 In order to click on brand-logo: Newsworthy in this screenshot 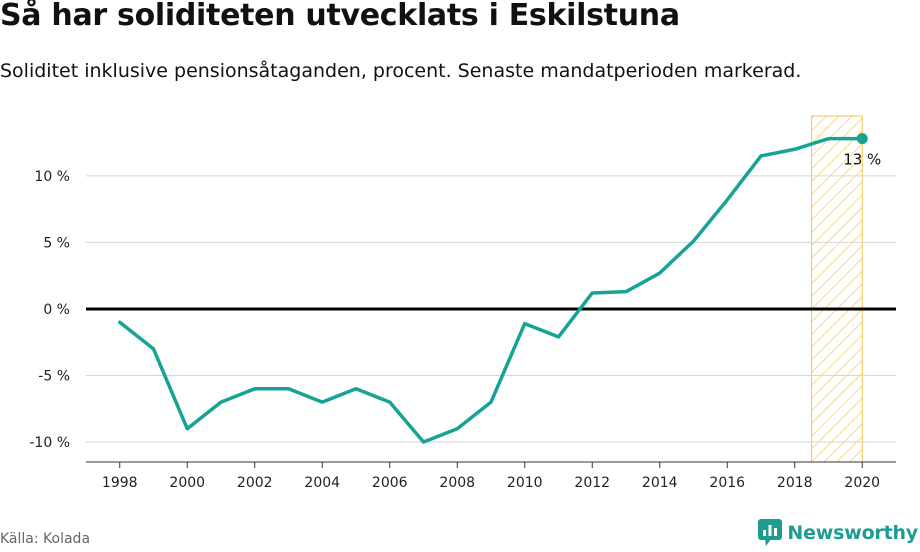, I will do `click(838, 533)`.